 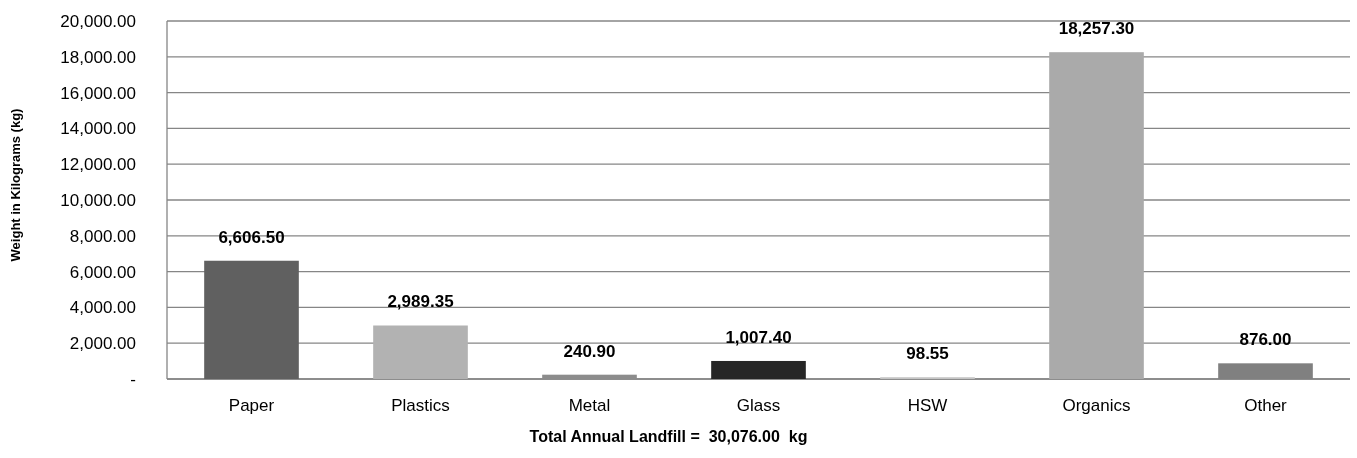 I want to click on x-tick-label: Paper, so click(x=251, y=405).